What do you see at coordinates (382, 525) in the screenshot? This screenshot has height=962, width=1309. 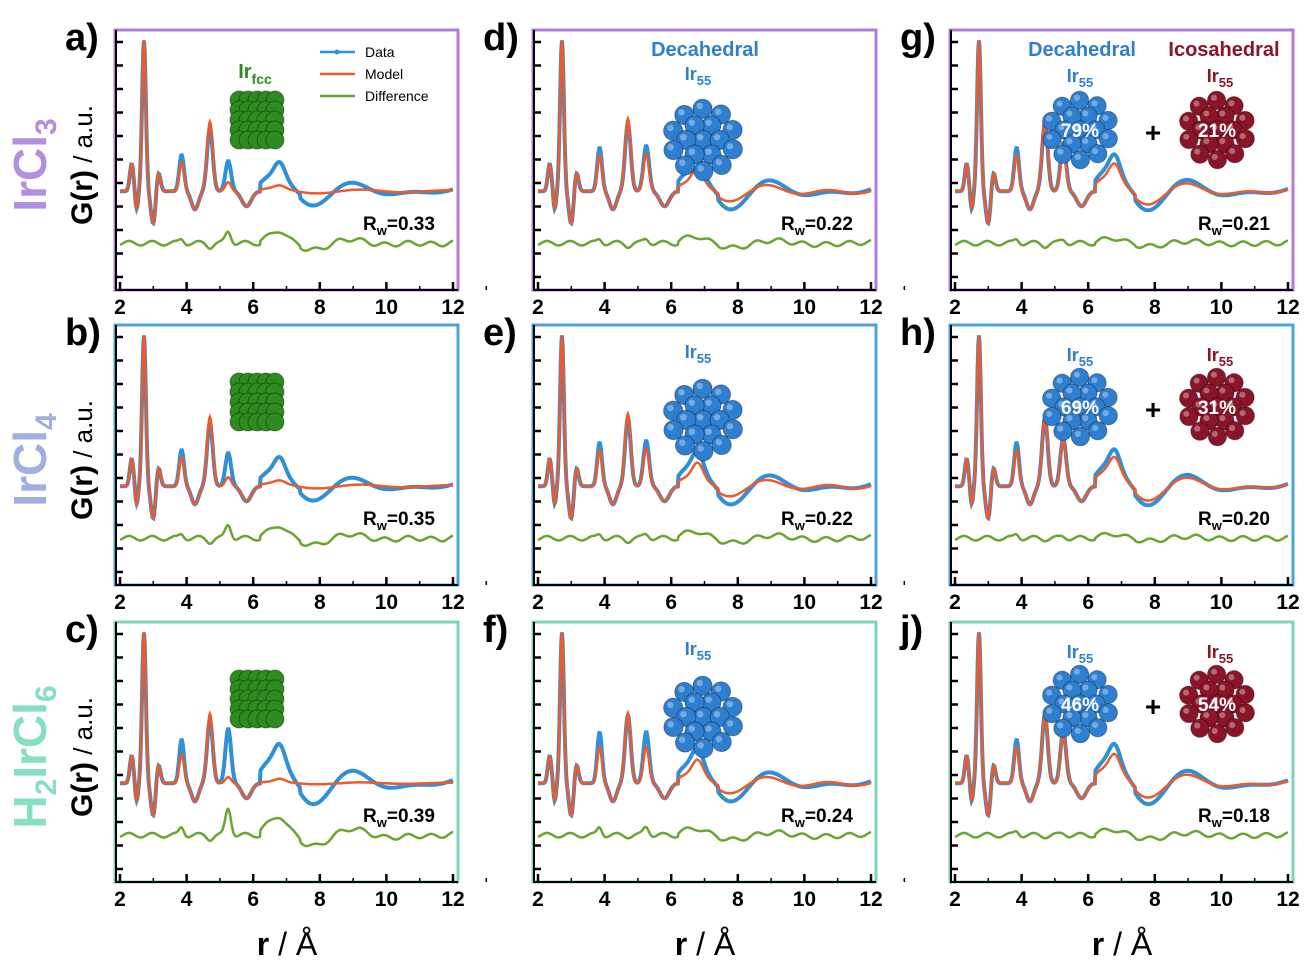 I see `rw-sub: w` at bounding box center [382, 525].